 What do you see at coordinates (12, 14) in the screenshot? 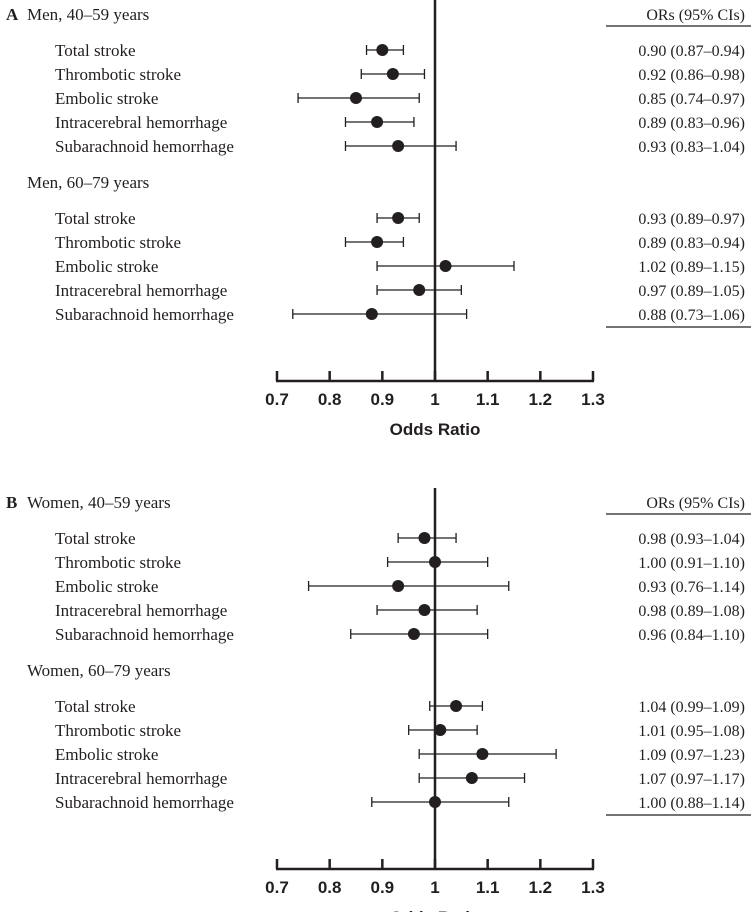
I see `panel-label: A` at bounding box center [12, 14].